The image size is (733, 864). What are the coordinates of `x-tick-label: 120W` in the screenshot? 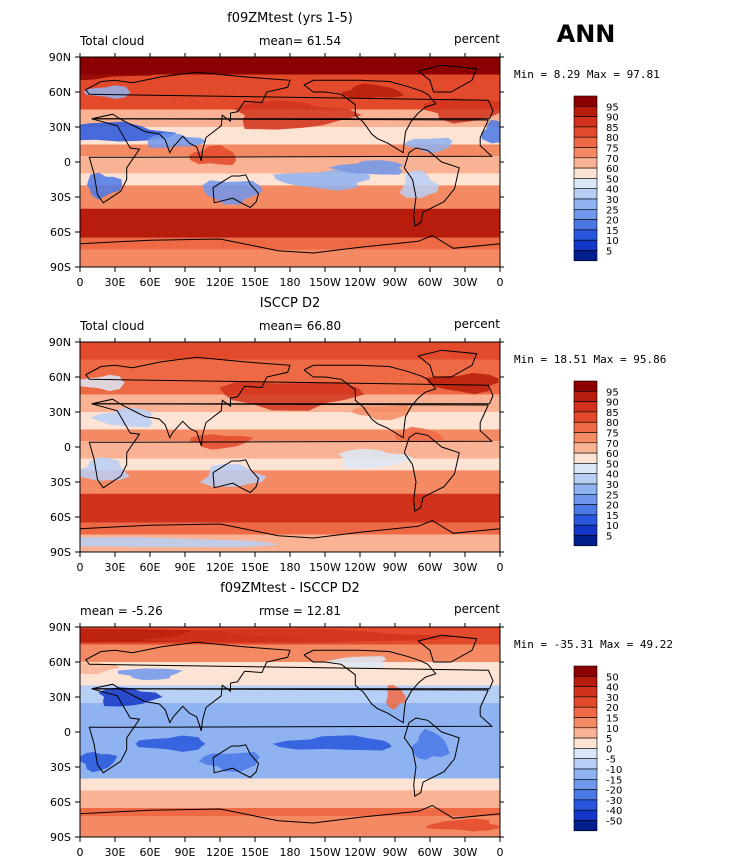 It's located at (360, 567).